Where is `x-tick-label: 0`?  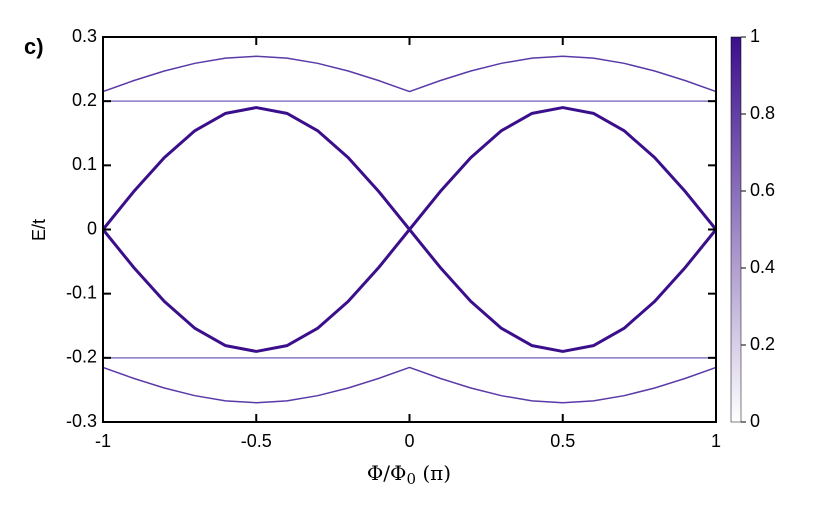
x-tick-label: 0 is located at coordinates (409, 441).